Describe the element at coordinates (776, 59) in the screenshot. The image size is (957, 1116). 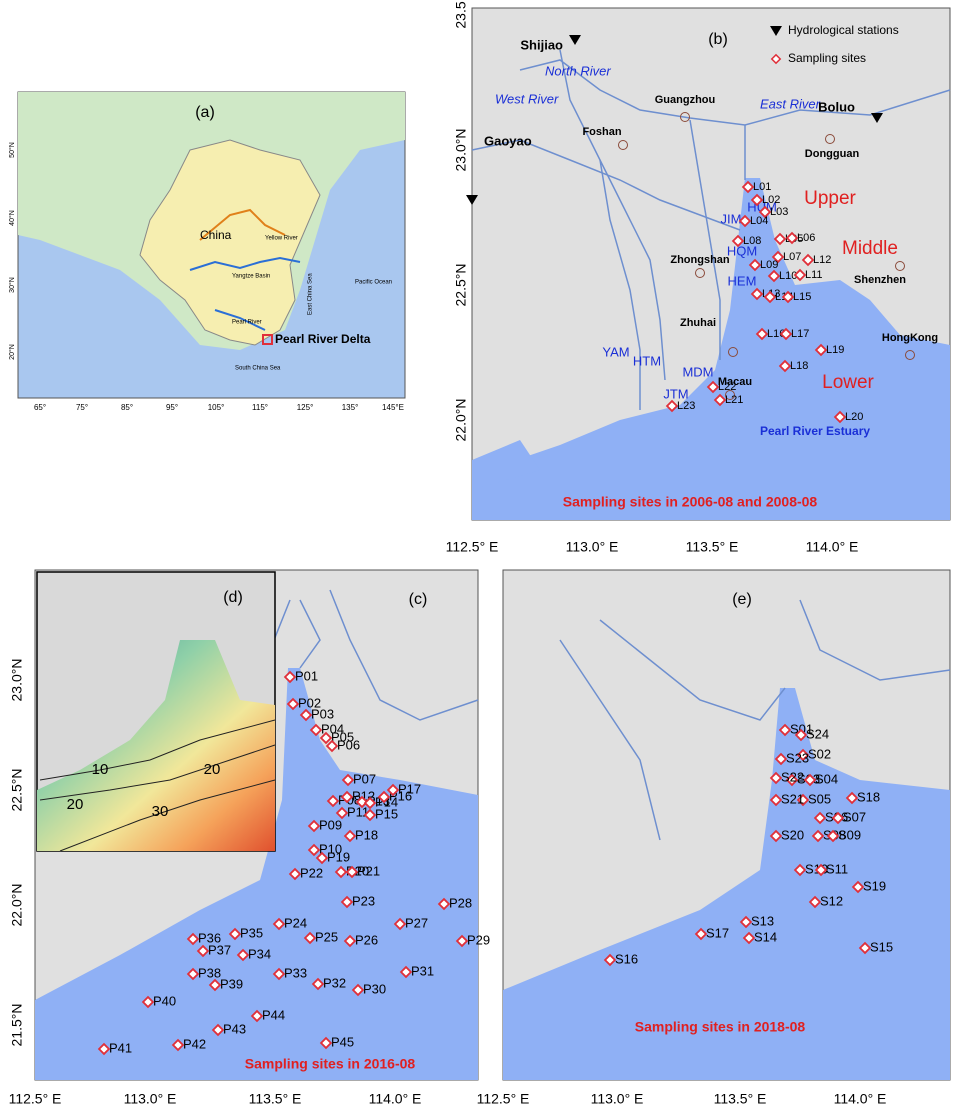
I see `legend-site` at that location.